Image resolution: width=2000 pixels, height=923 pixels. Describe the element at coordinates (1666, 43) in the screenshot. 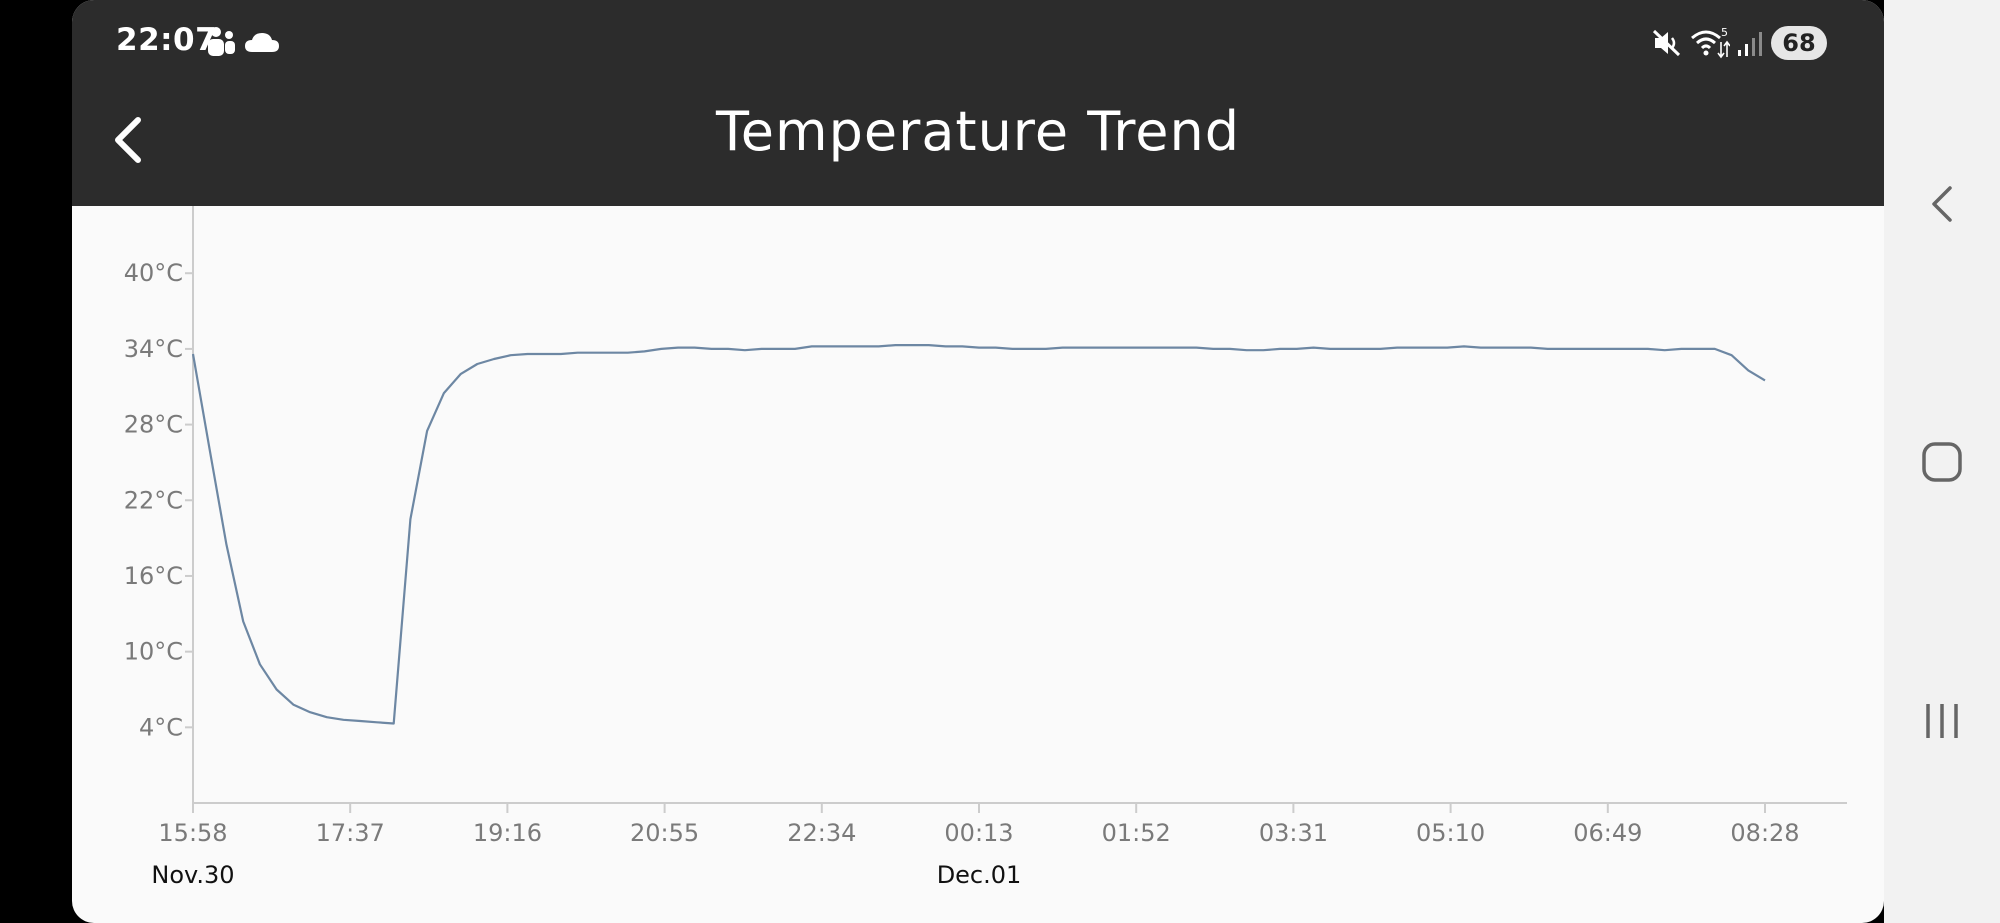

I see `mute-icon` at that location.